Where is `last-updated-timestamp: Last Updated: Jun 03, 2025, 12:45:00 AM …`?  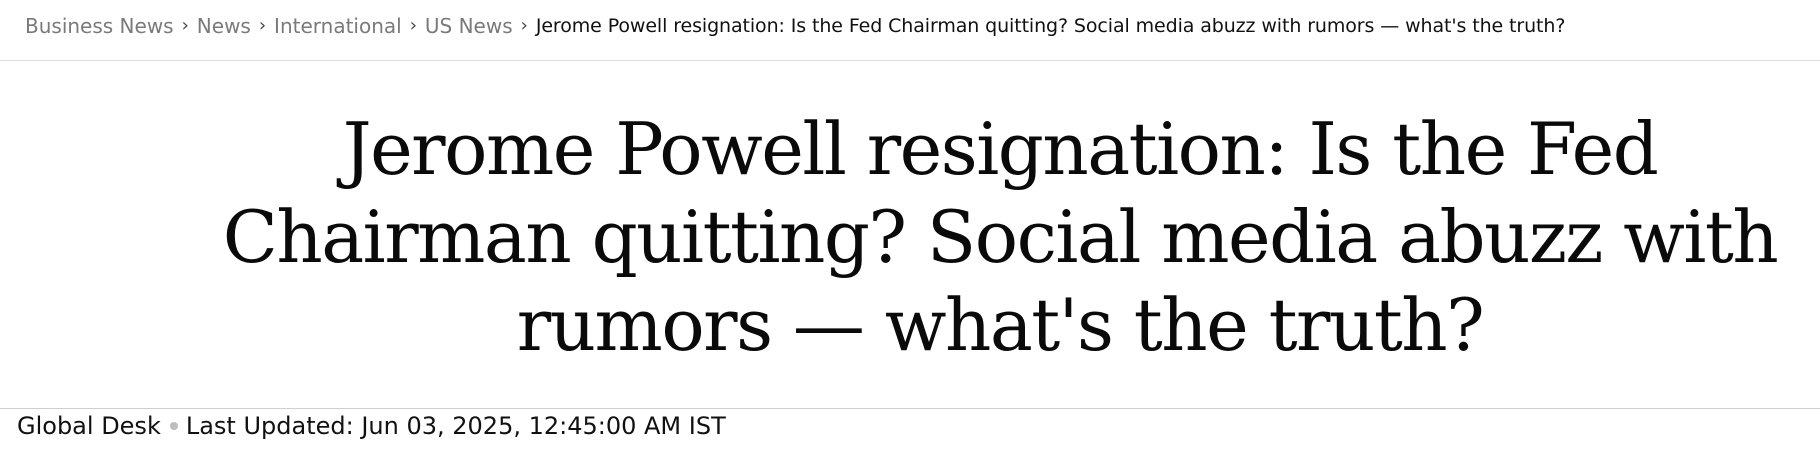 last-updated-timestamp: Last Updated: Jun 03, 2025, 12:45:00 AM … is located at coordinates (455, 426).